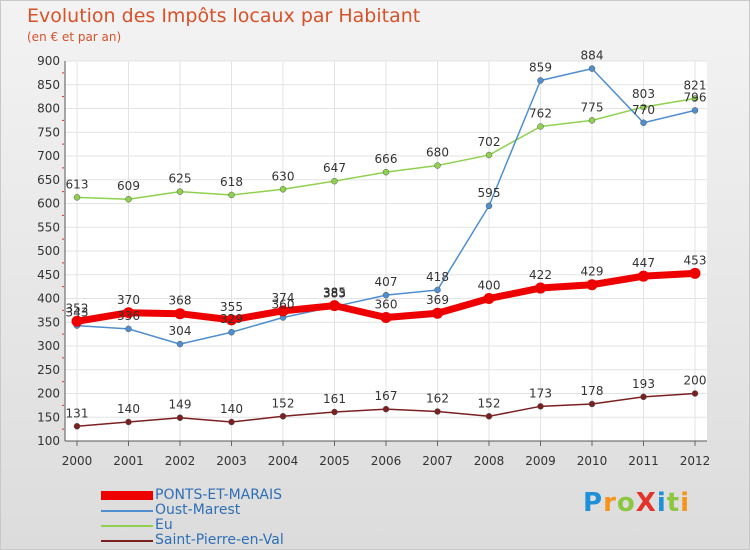 This screenshot has width=750, height=550. I want to click on x-tick-label: 2006, so click(386, 461).